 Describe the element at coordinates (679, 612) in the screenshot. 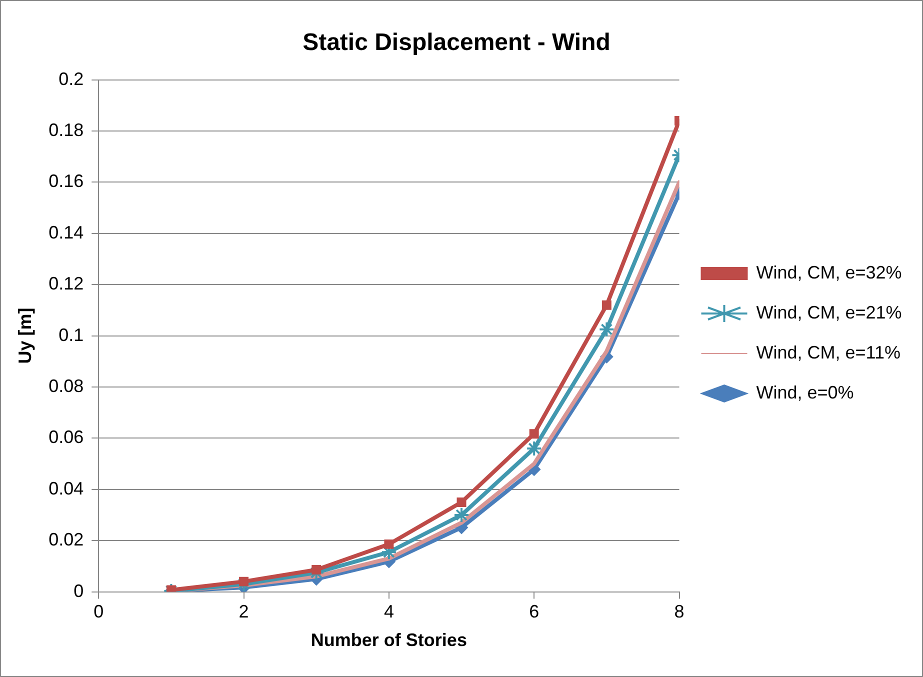

I see `x-tick-label: 8` at that location.